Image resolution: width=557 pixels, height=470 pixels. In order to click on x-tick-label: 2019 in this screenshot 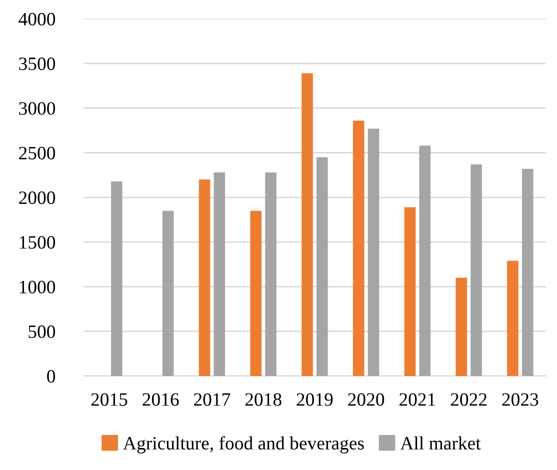, I will do `click(314, 399)`.